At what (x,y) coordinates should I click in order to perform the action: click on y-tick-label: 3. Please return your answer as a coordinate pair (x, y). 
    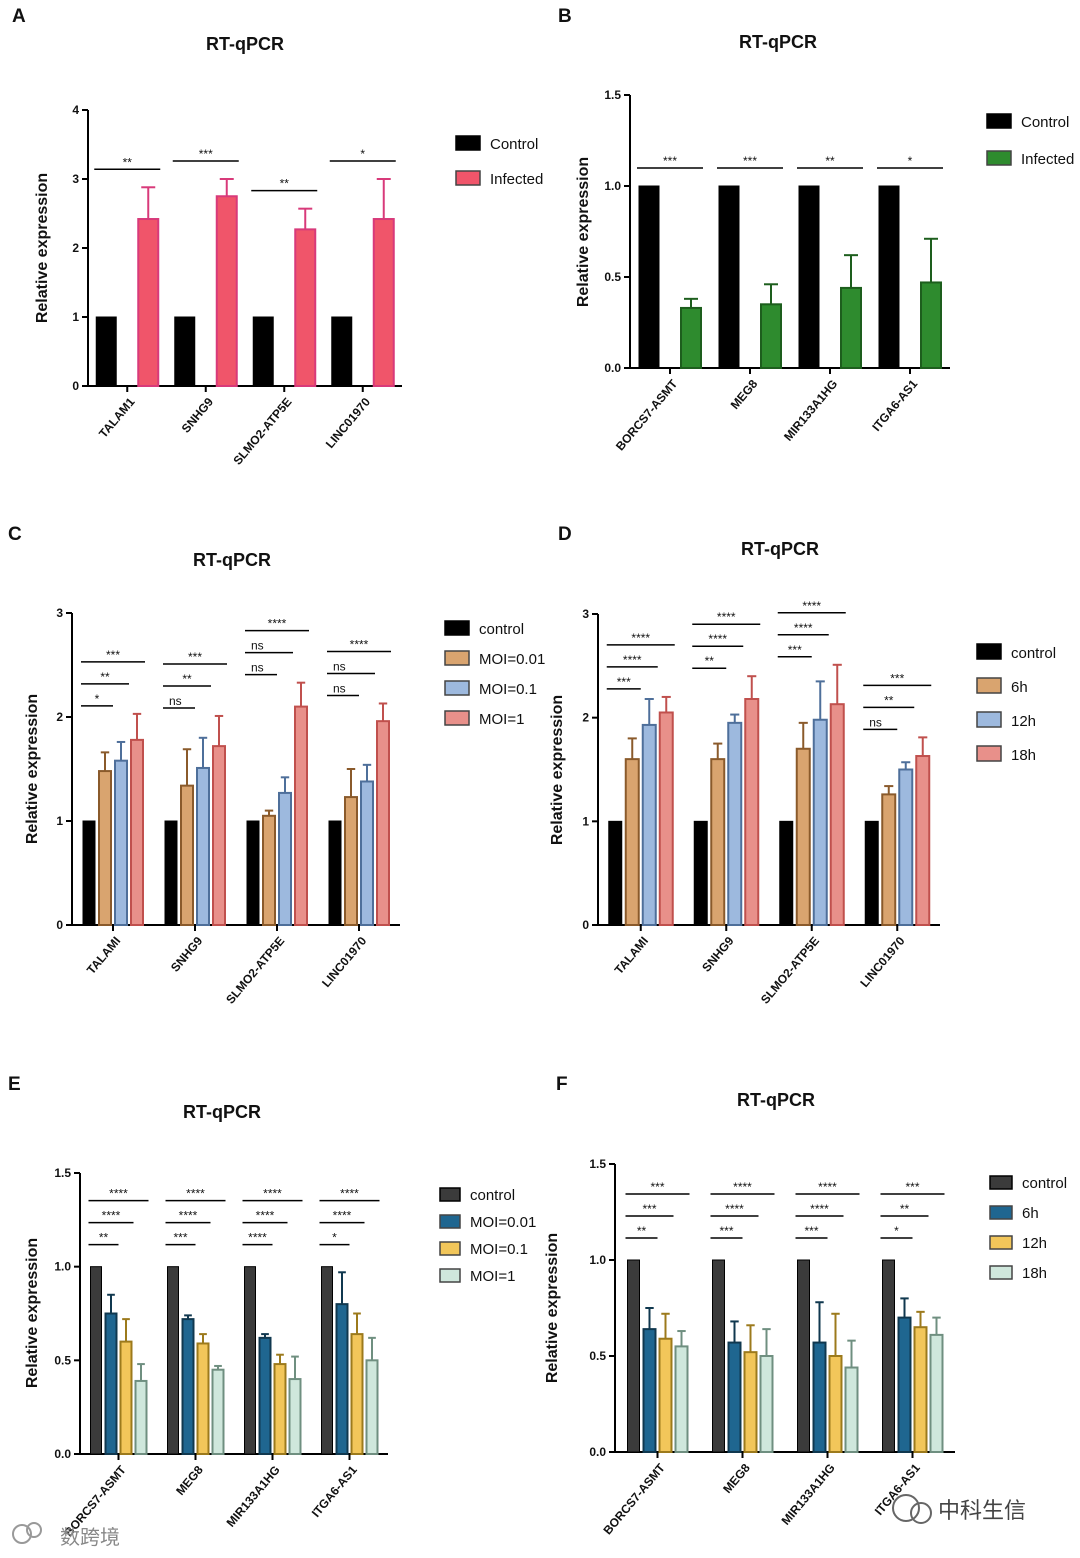
    Looking at the image, I should click on (59, 613).